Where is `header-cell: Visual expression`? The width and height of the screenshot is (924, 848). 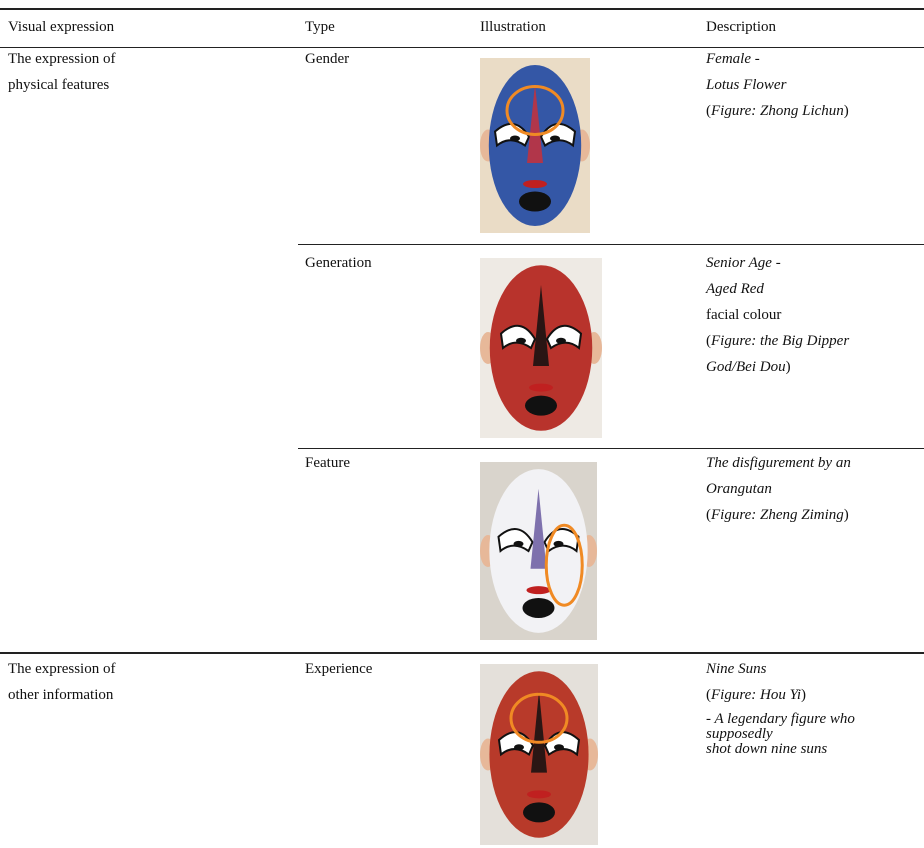 header-cell: Visual expression is located at coordinates (61, 27).